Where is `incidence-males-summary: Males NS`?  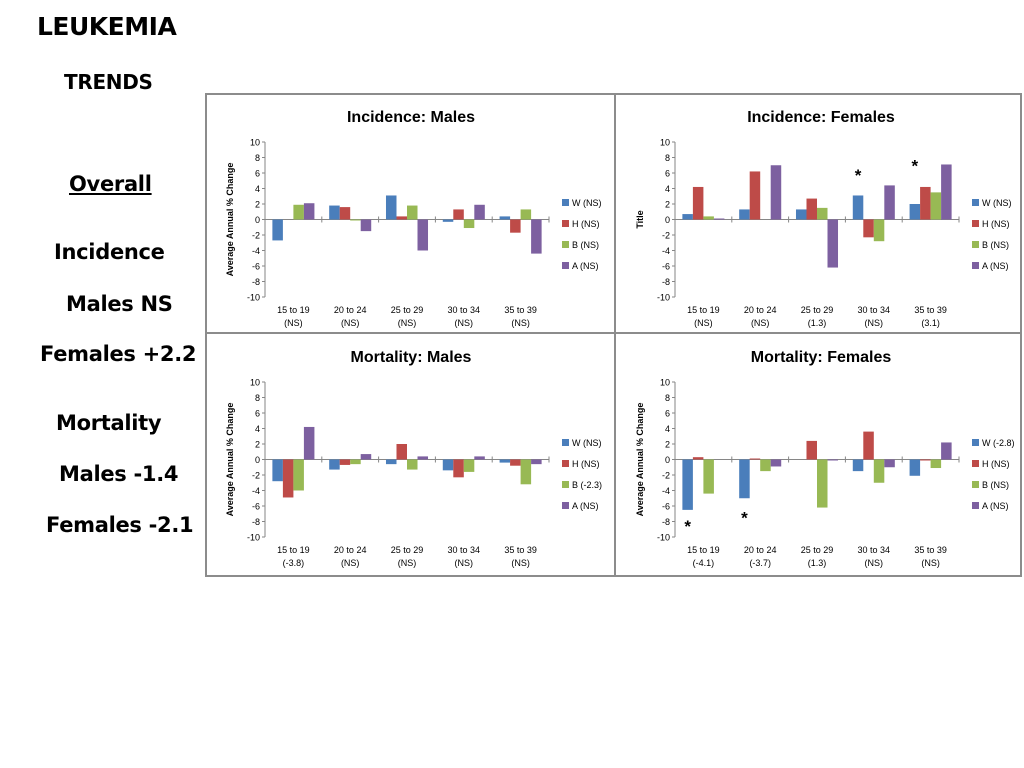
incidence-males-summary: Males NS is located at coordinates (119, 304).